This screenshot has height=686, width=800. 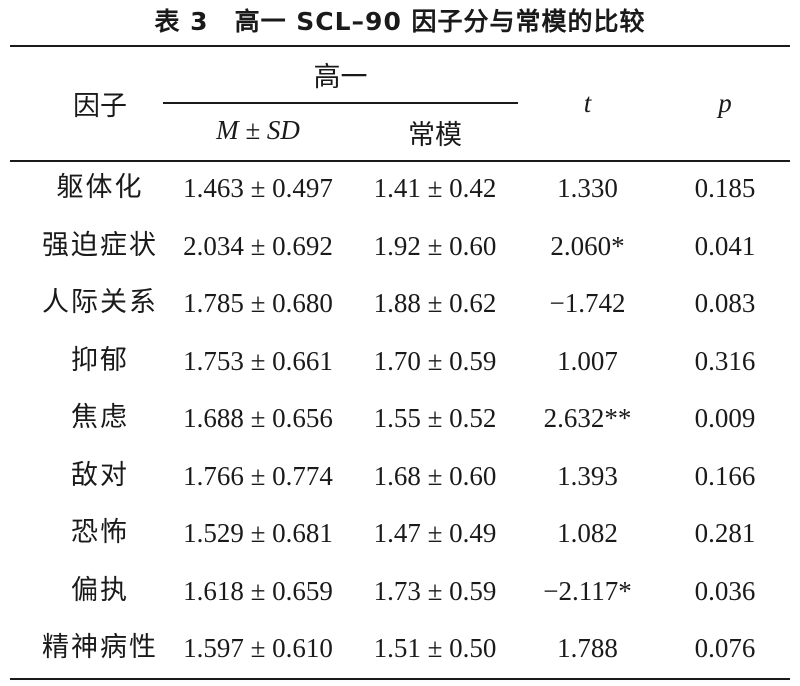 I want to click on bottom-rule, so click(x=400, y=679).